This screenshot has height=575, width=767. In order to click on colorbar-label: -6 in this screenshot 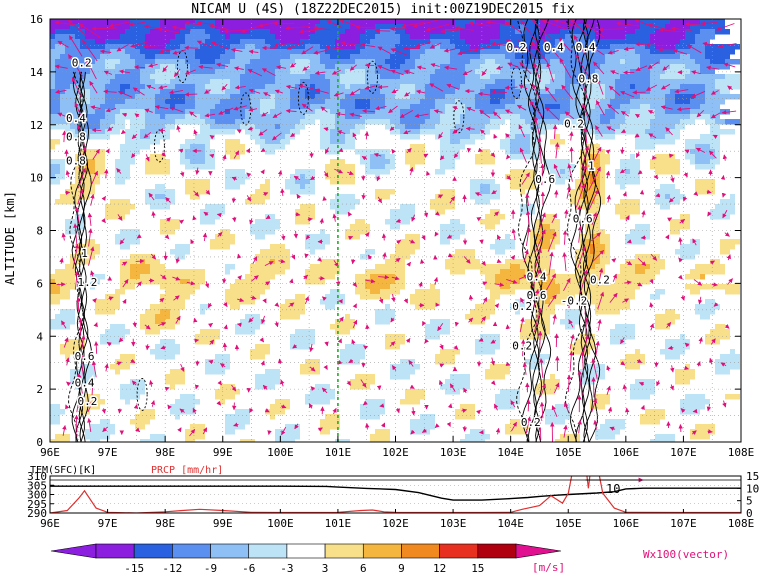, I will do `click(248, 568)`.